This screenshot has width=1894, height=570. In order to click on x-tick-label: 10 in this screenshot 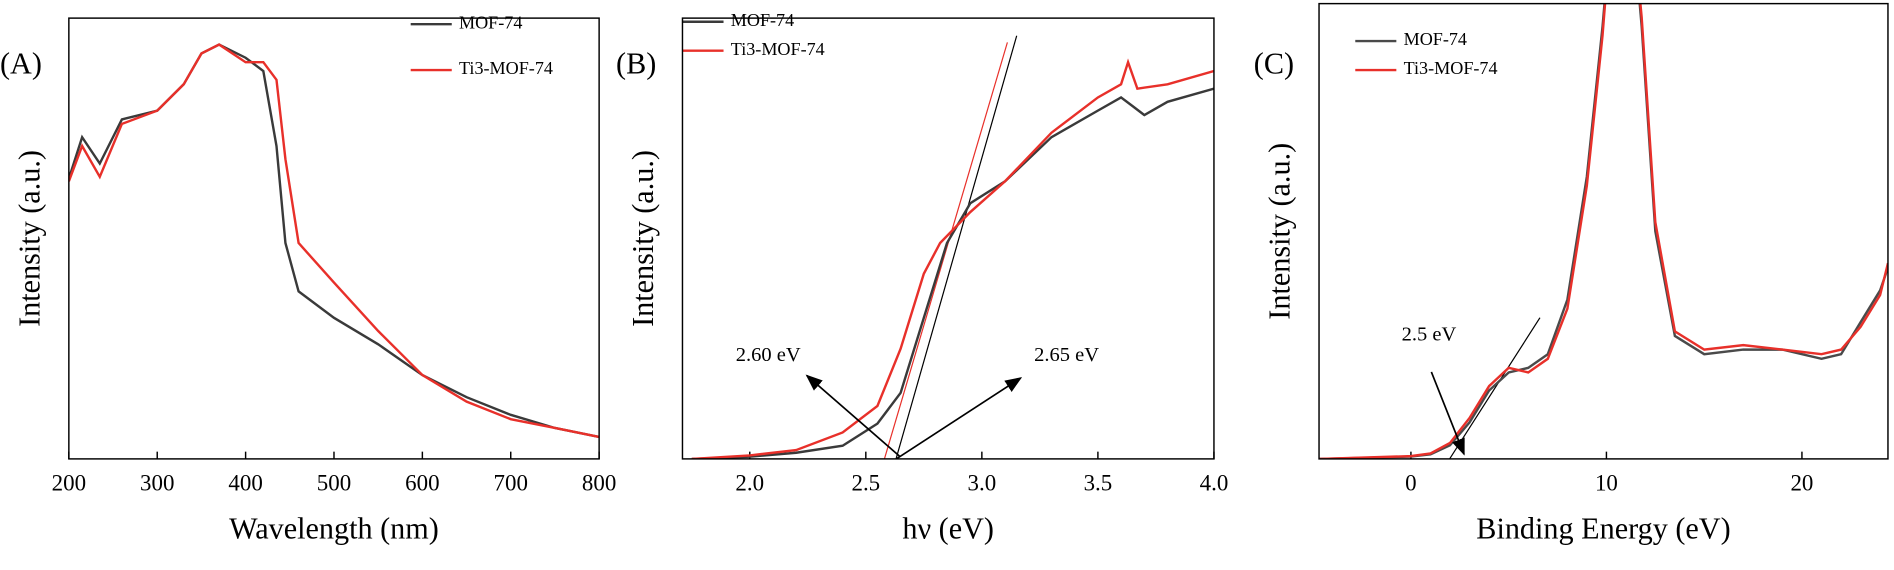, I will do `click(1606, 483)`.